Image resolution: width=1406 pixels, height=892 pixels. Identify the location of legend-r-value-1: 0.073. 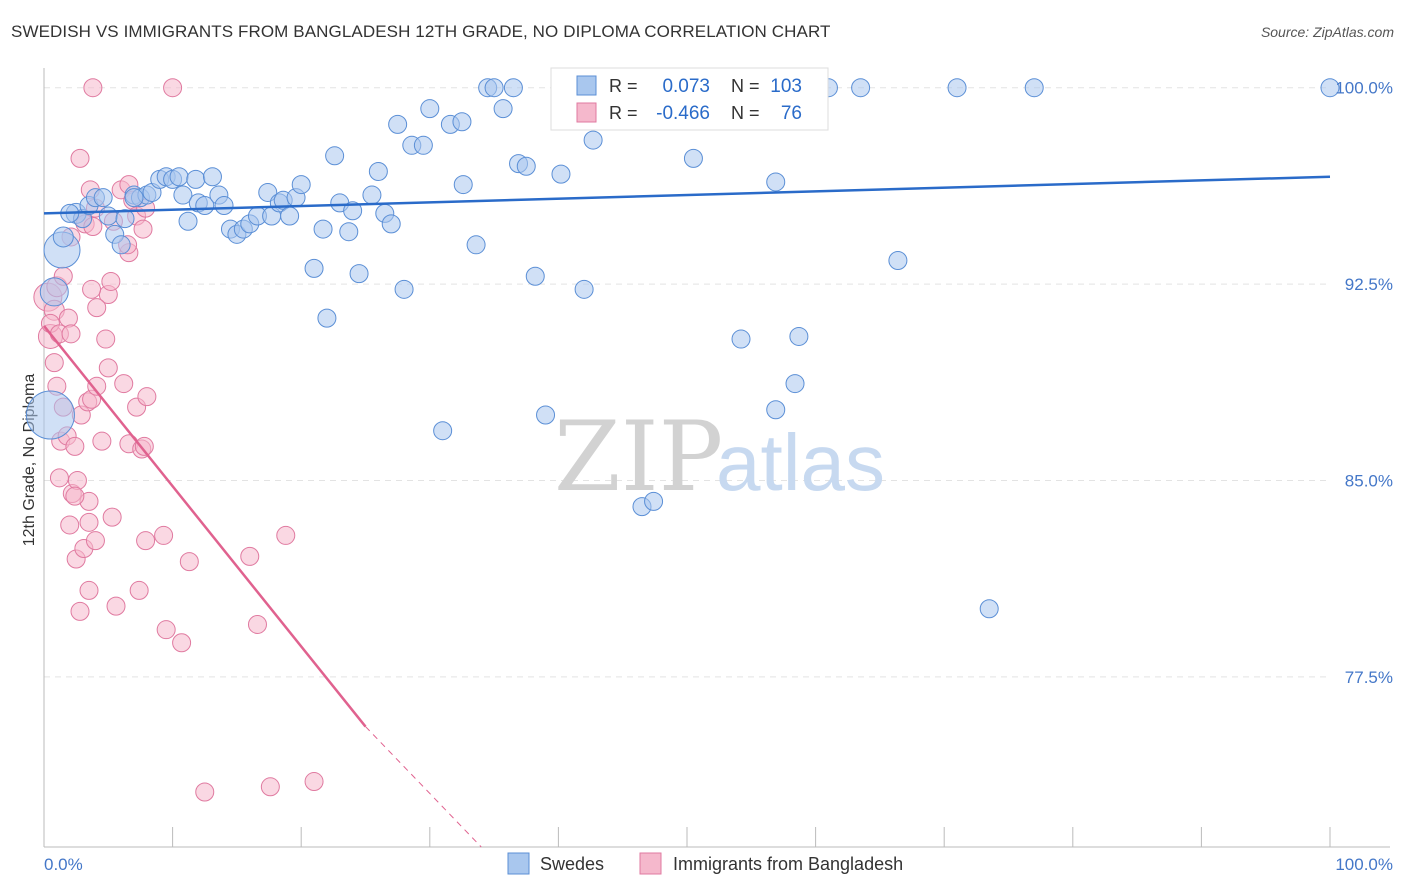
(686, 86).